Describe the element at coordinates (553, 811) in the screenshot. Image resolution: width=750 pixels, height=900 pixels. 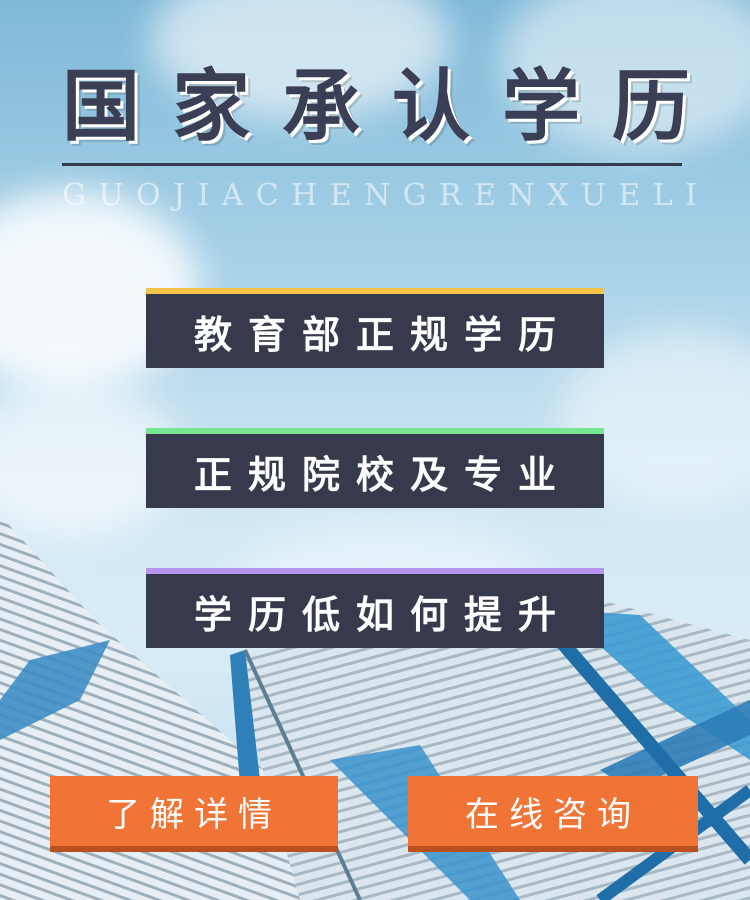
I see `online-consult-button: 在线咨询` at that location.